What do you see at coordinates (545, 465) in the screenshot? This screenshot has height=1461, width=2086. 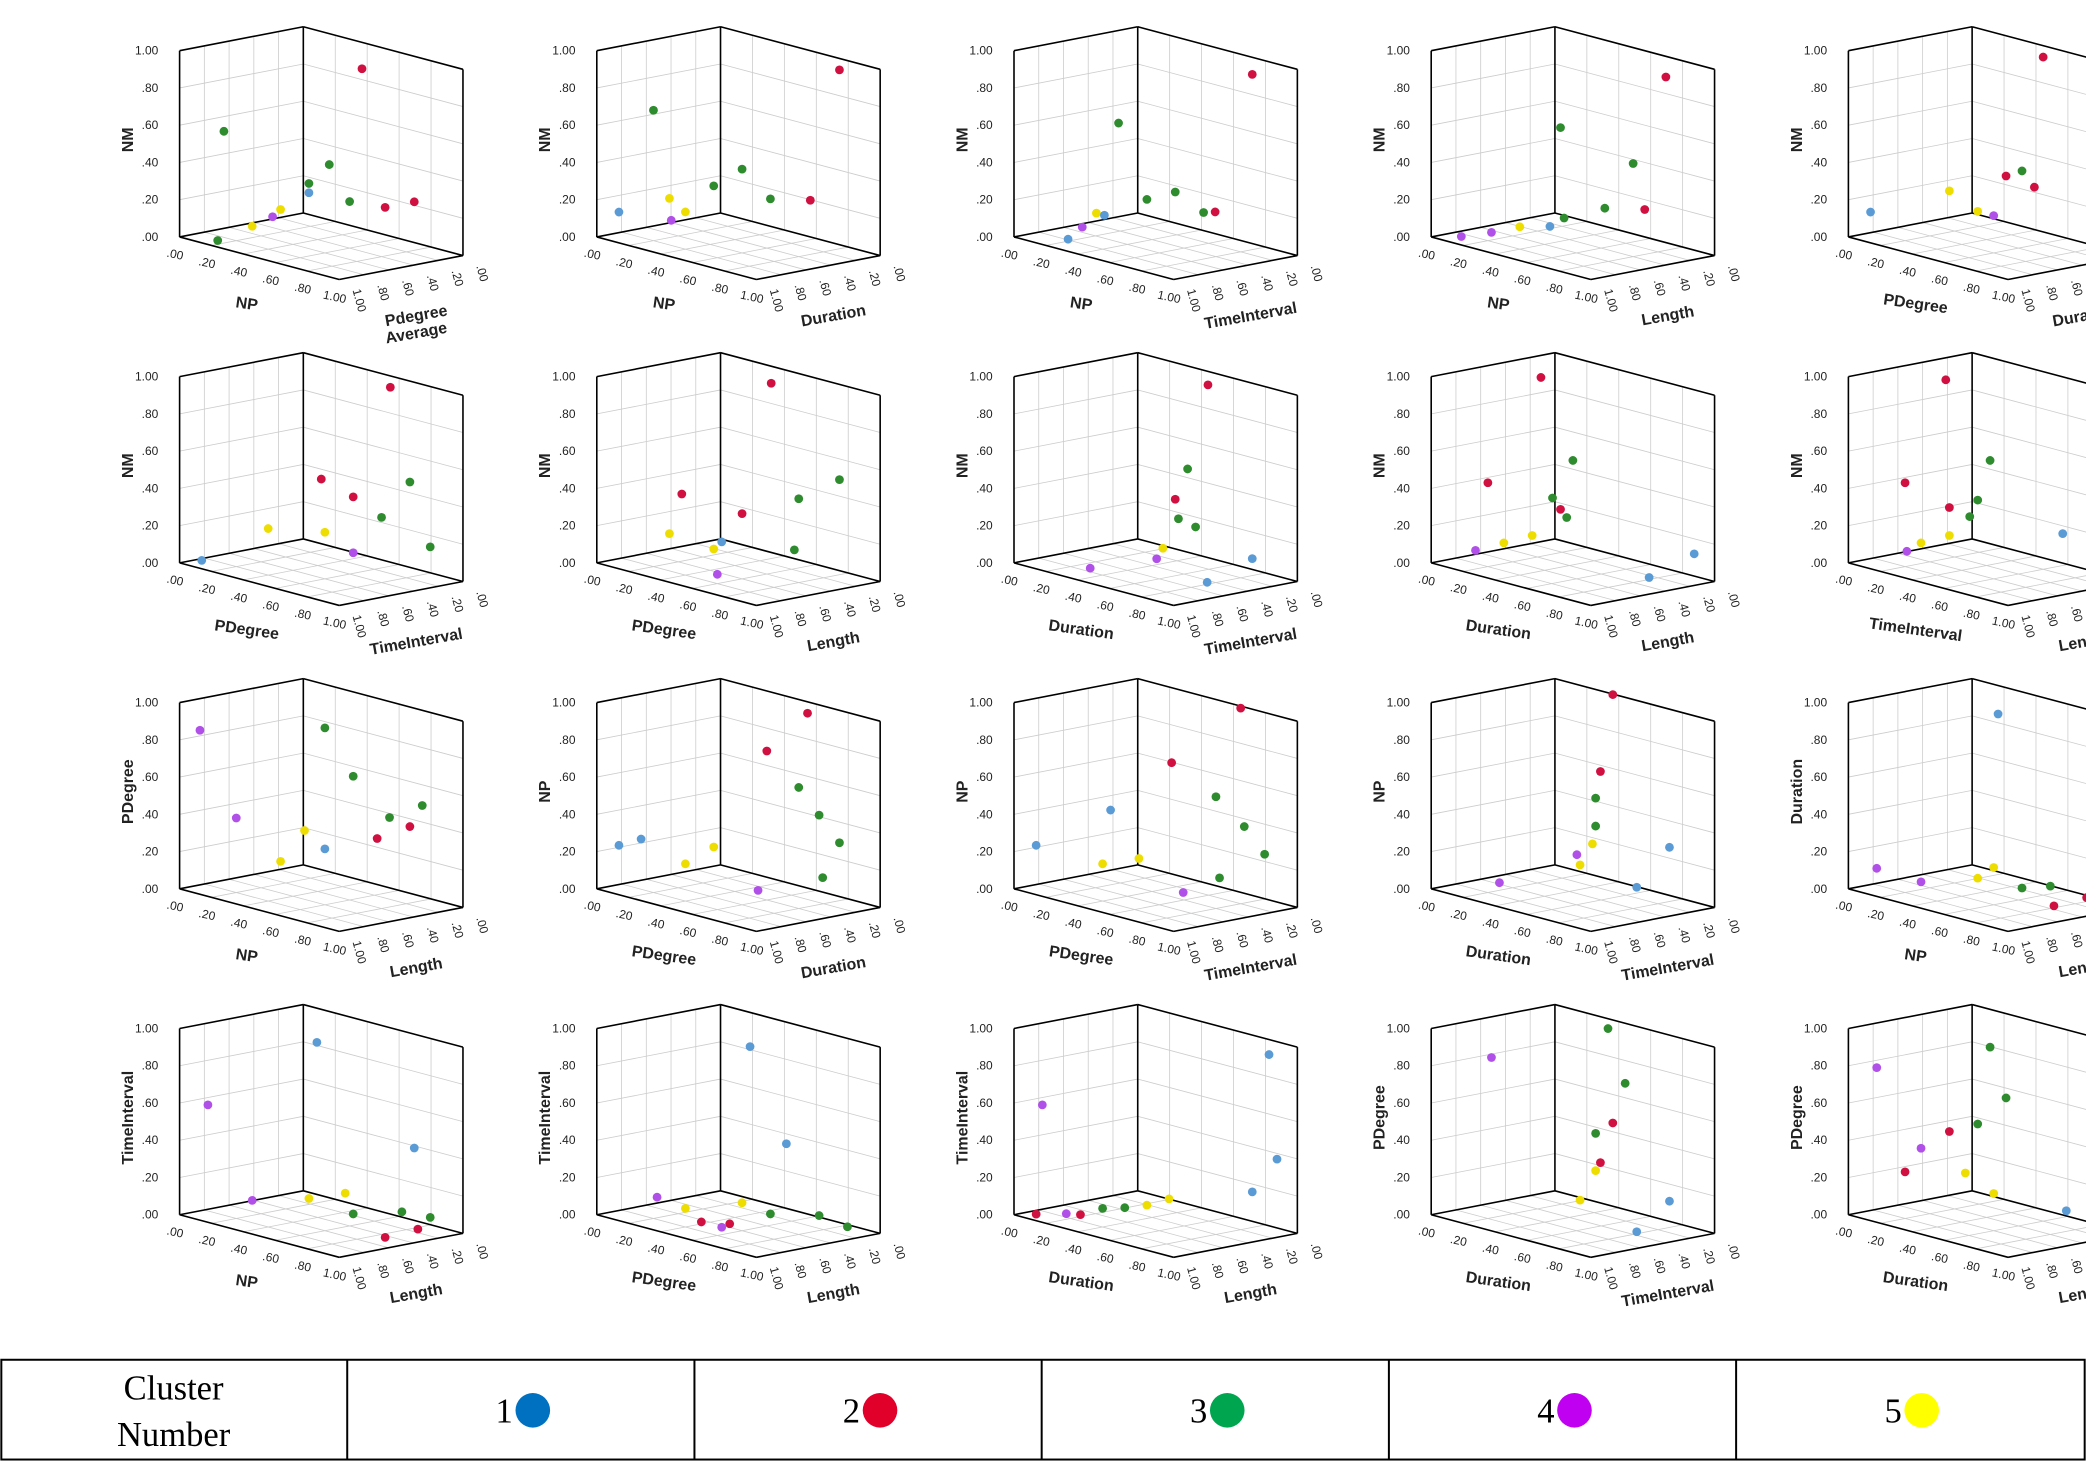 I see `z-axis-title: NM` at bounding box center [545, 465].